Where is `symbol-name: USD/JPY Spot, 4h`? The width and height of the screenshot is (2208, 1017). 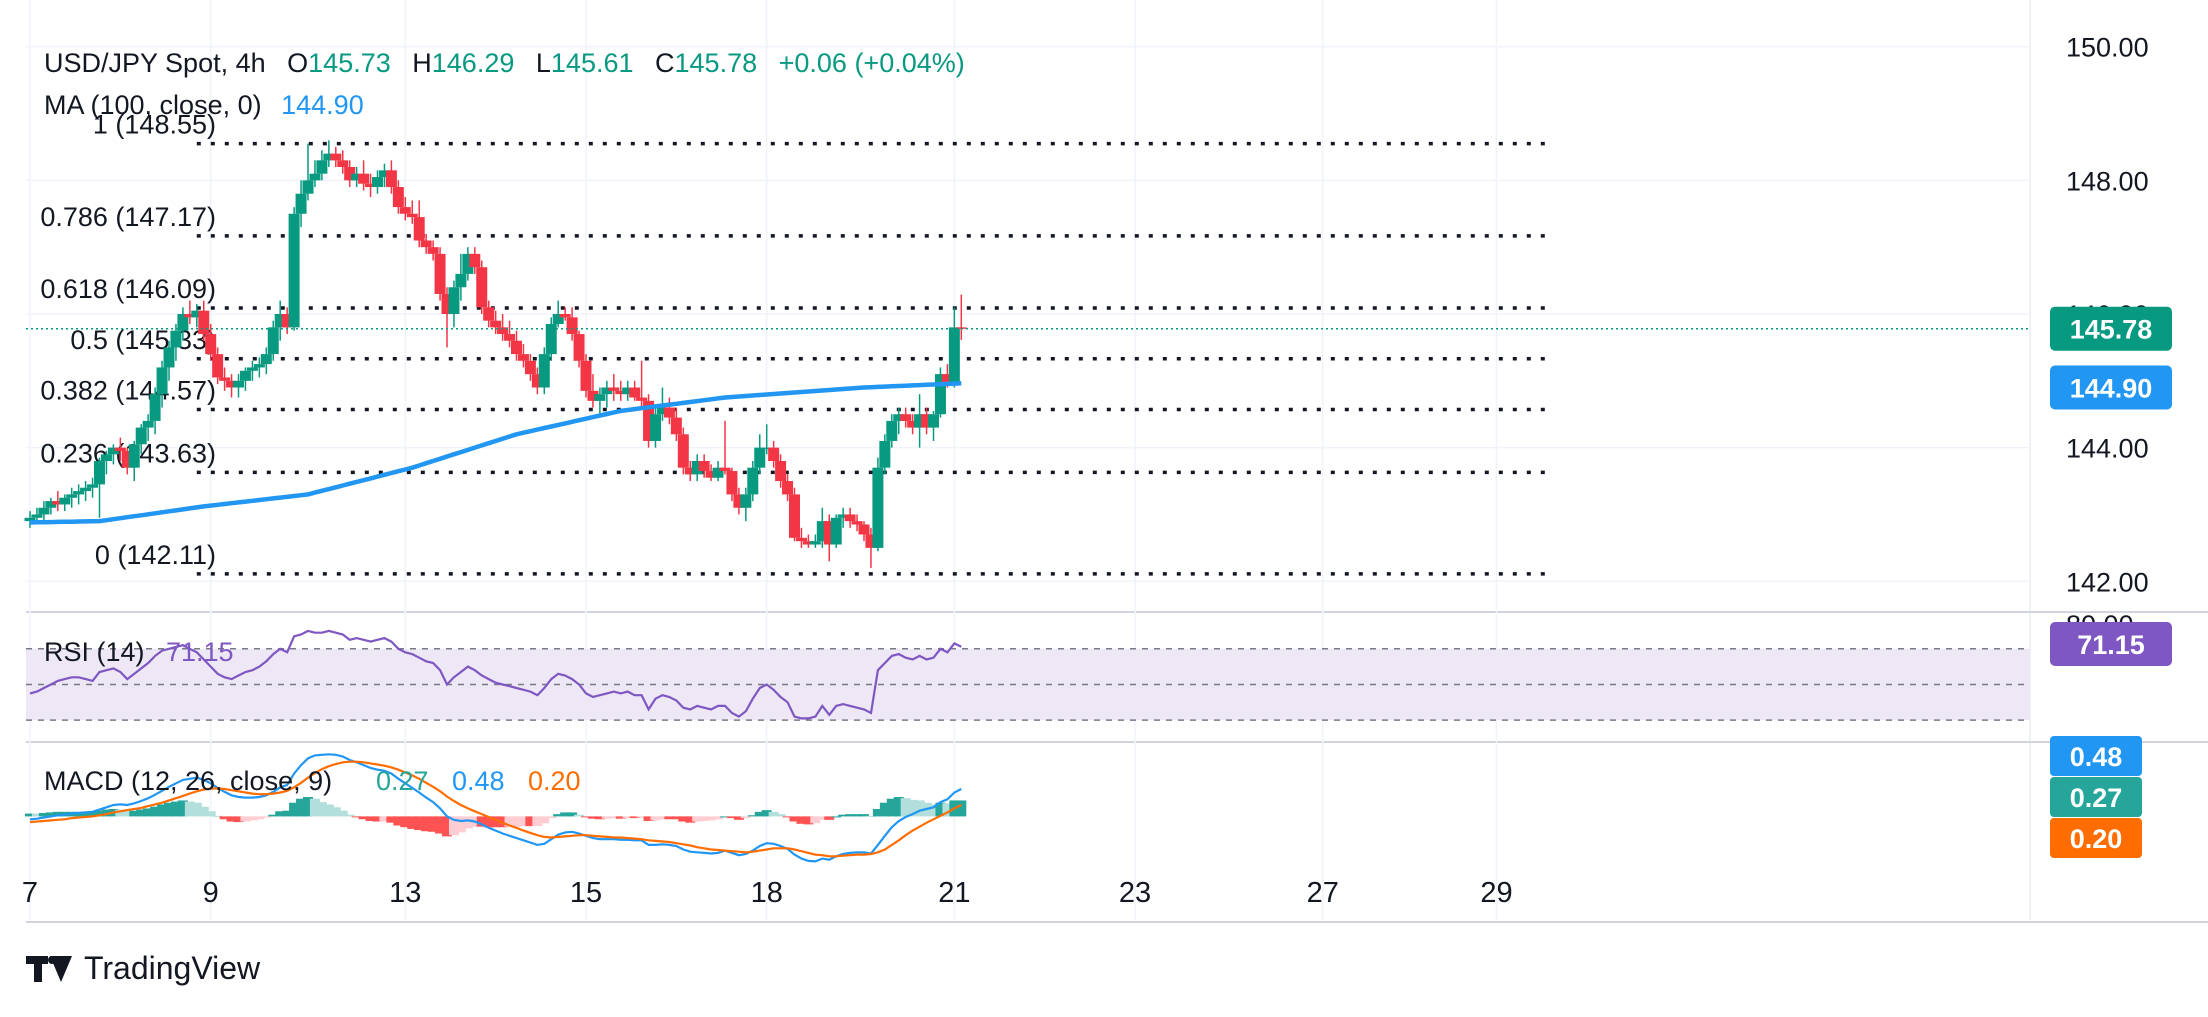
symbol-name: USD/JPY Spot, 4h is located at coordinates (155, 63).